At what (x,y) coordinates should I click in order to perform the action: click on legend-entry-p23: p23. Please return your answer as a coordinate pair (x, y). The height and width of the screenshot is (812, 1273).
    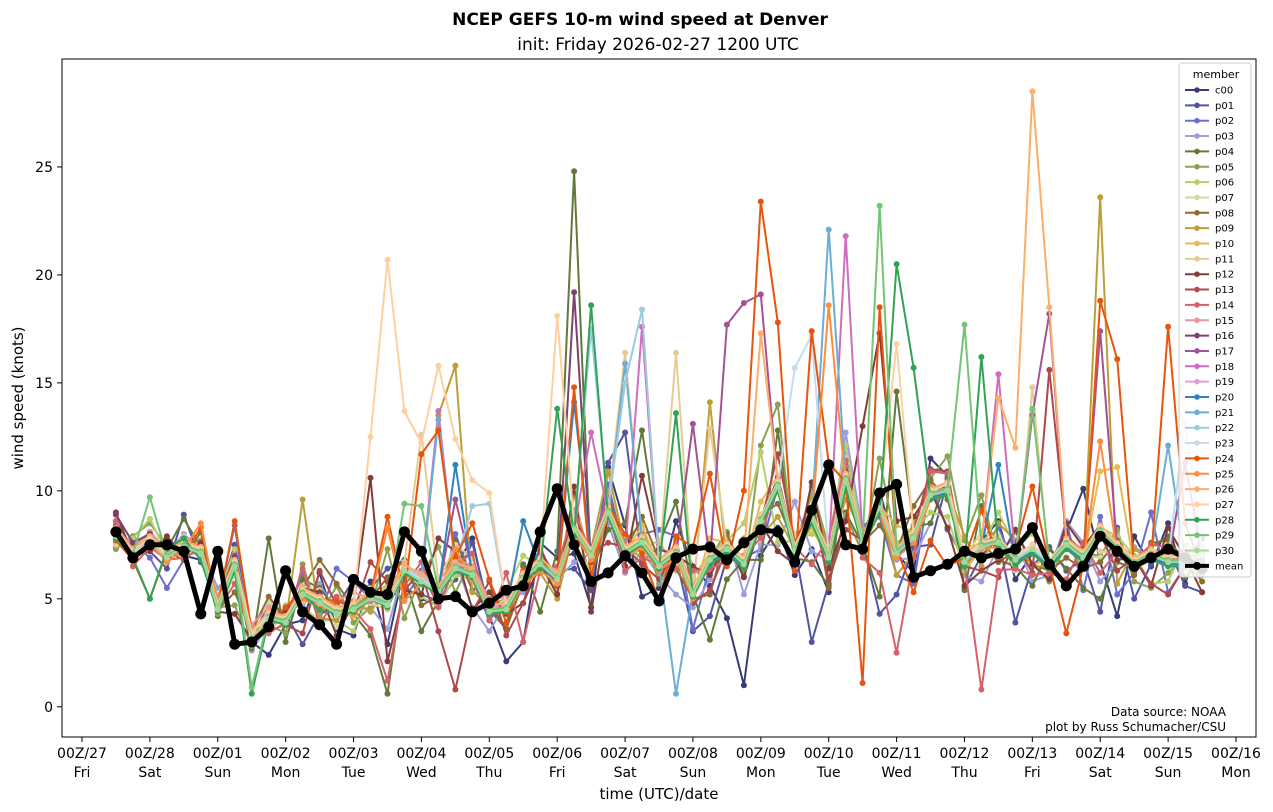
    Looking at the image, I should click on (1209, 444).